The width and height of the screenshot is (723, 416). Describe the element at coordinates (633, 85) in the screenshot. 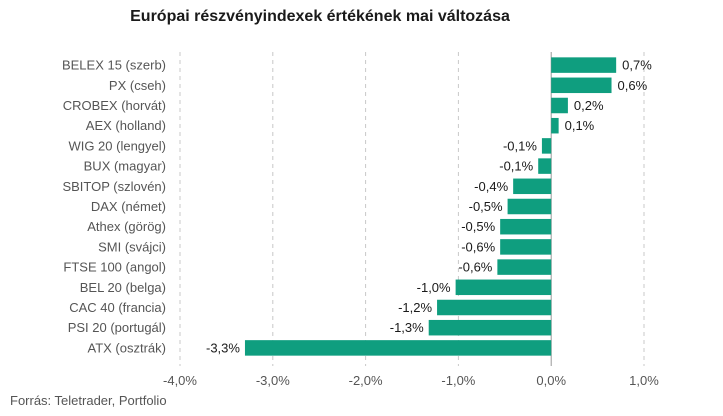

I see `data-label: 0,6%` at that location.